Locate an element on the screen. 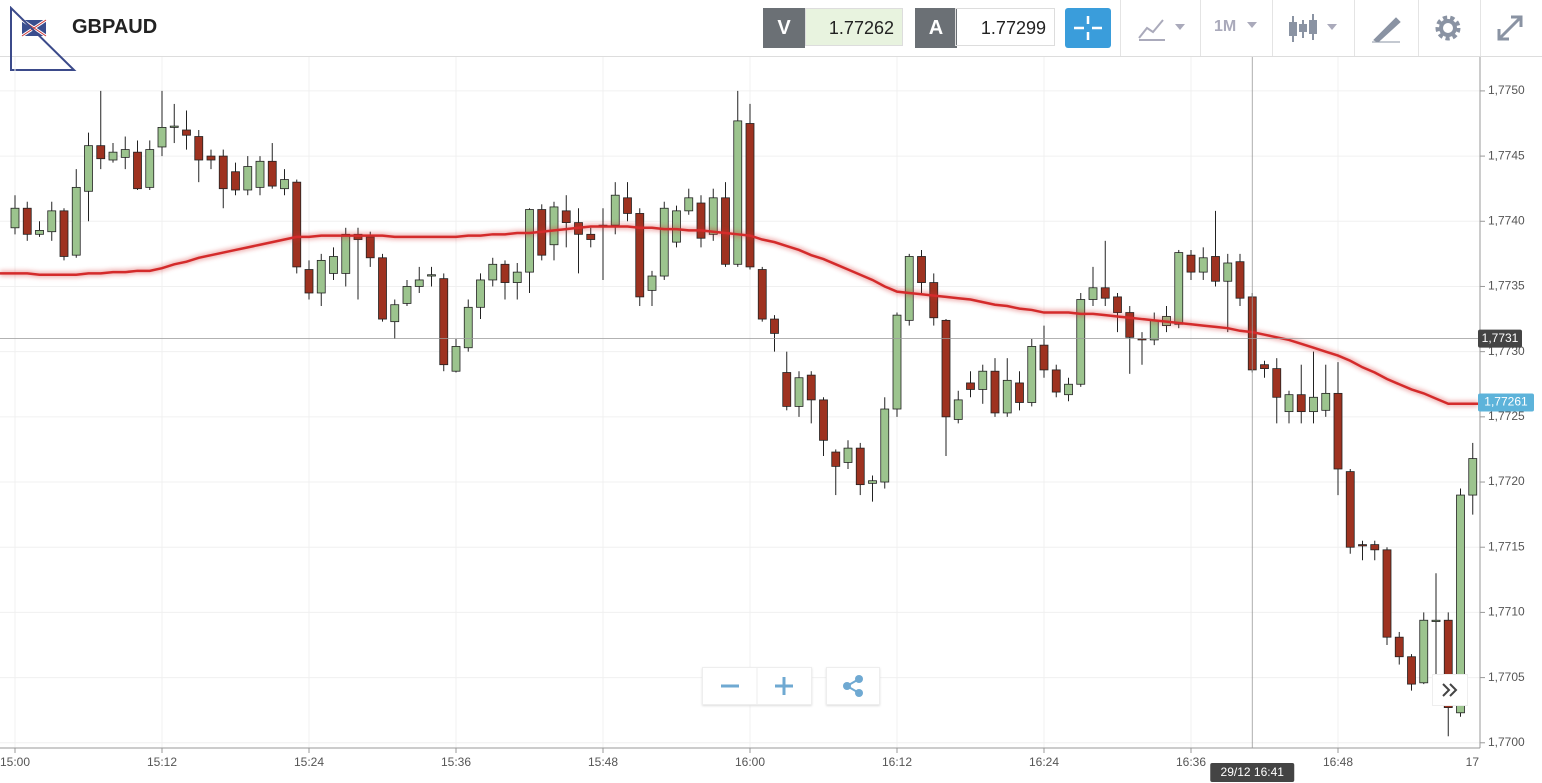 This screenshot has width=1542, height=783. gear-icon is located at coordinates (1448, 28).